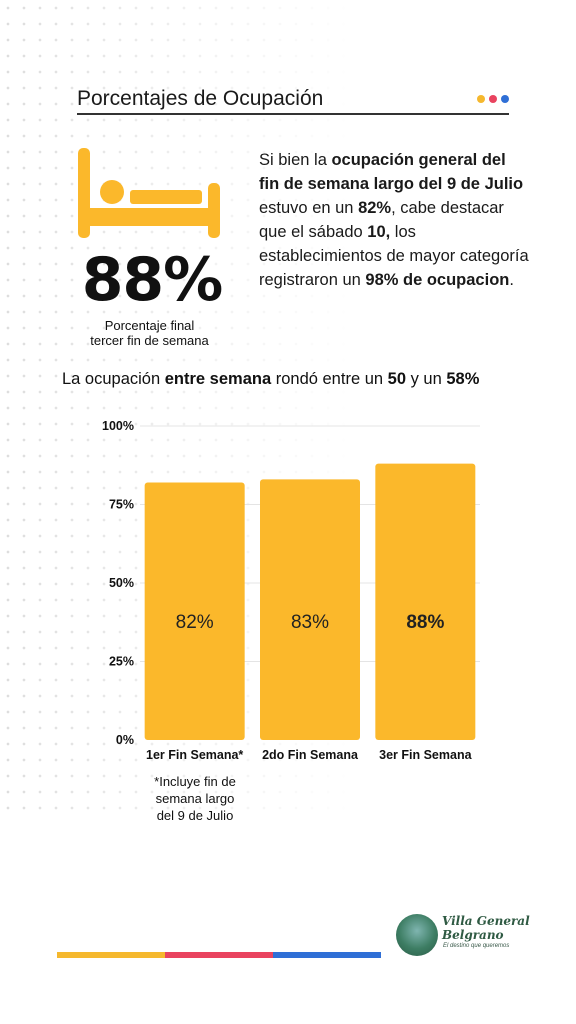 Image resolution: width=576 pixels, height=1024 pixels. I want to click on header-divider, so click(293, 114).